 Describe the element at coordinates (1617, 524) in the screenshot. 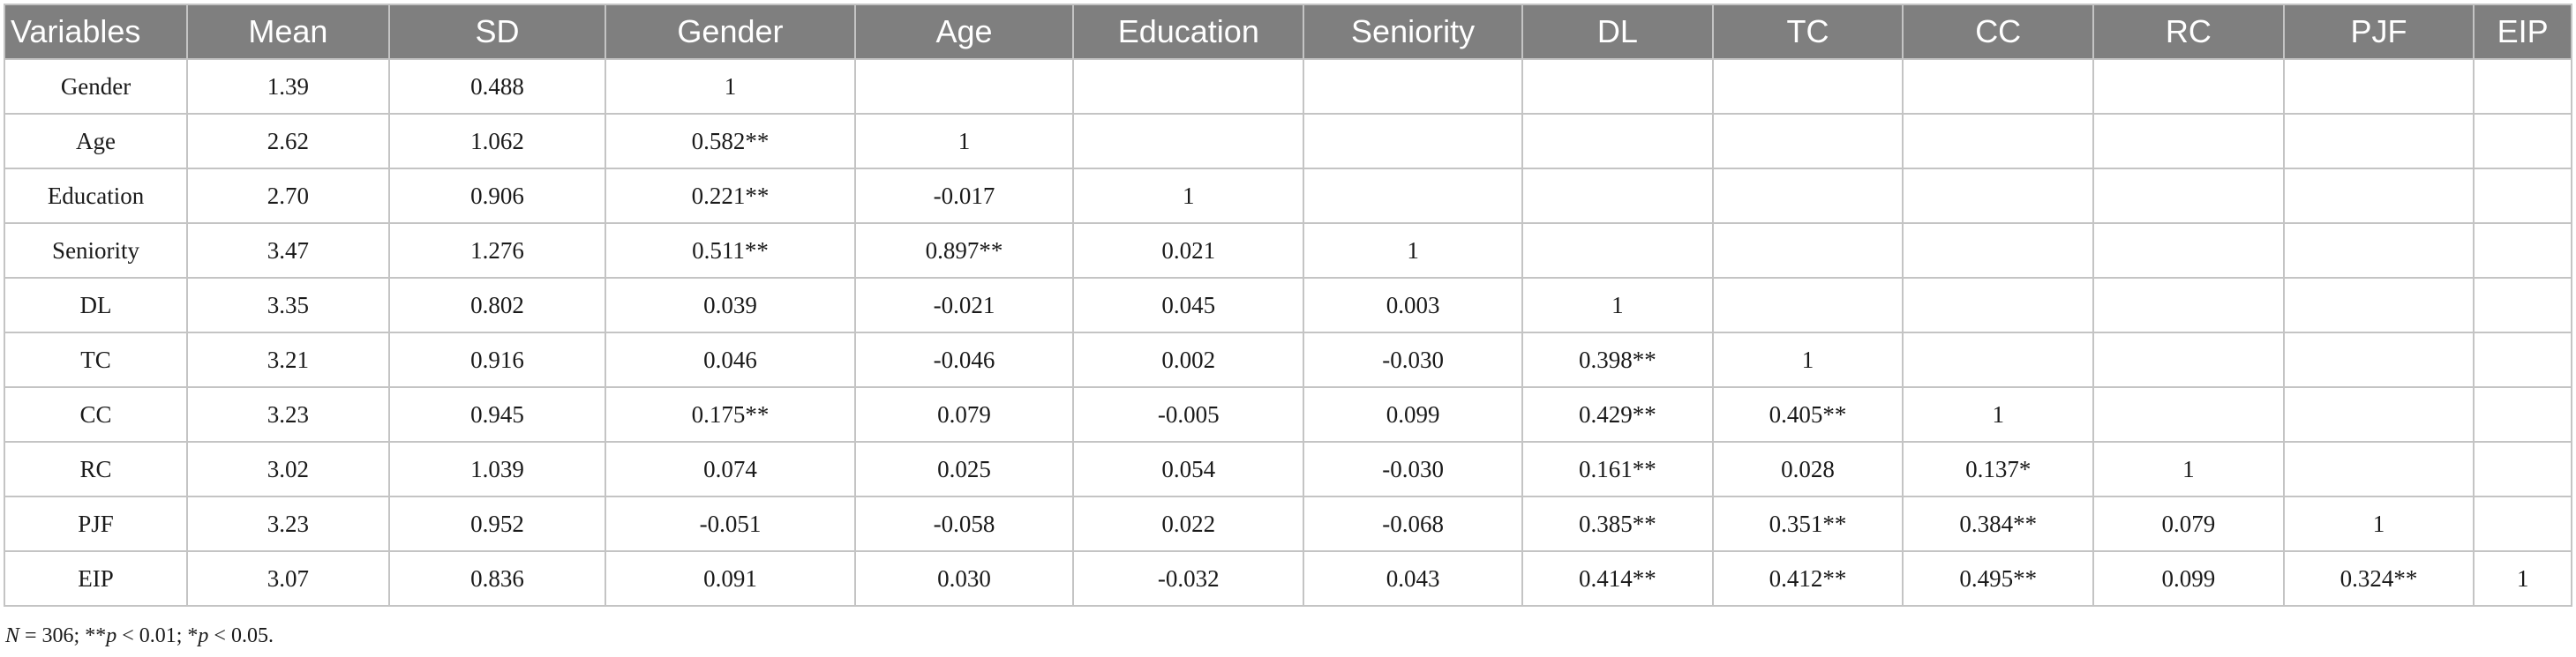

I see `table-cell: 0.385**` at that location.